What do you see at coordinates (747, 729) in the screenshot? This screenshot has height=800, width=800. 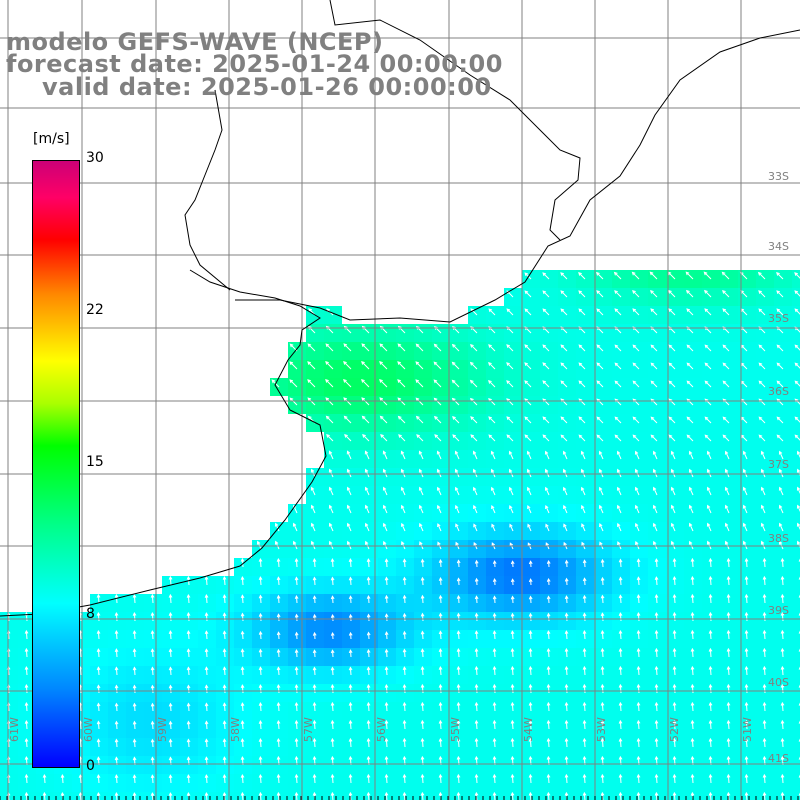 I see `lon-label: 51W` at bounding box center [747, 729].